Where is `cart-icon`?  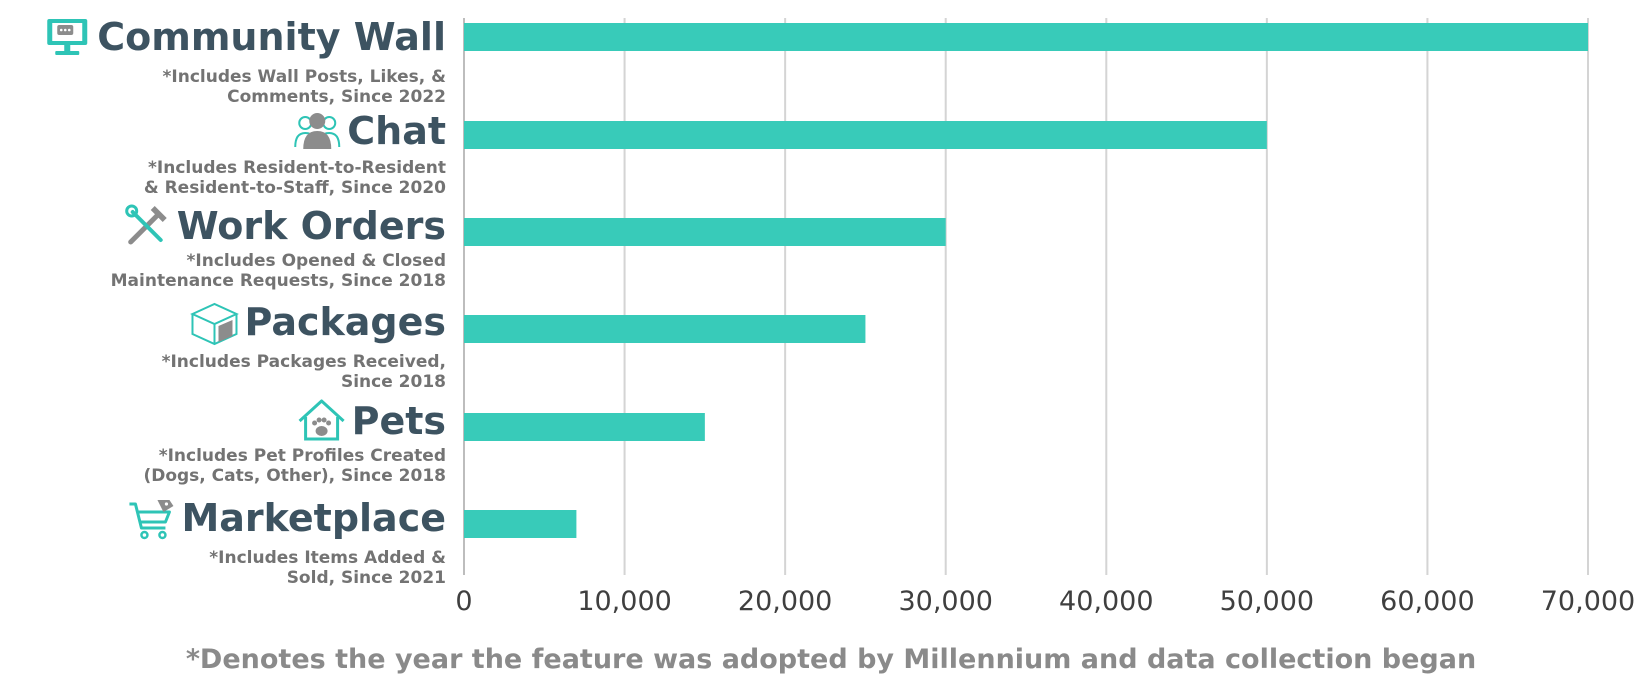 cart-icon is located at coordinates (151, 520).